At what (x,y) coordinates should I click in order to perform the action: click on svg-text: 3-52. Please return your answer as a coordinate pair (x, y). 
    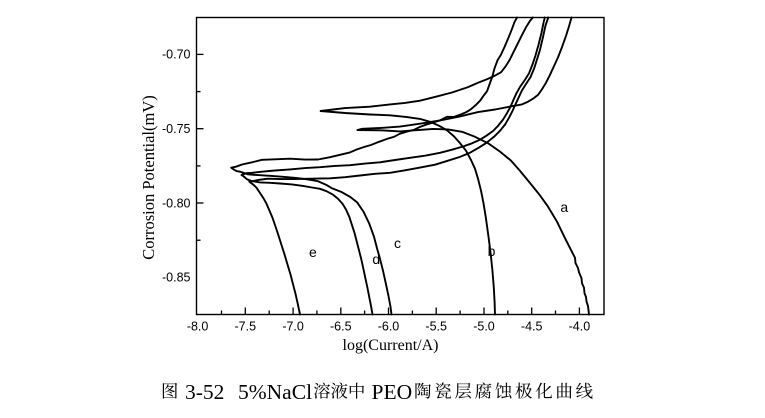
    Looking at the image, I should click on (204, 392).